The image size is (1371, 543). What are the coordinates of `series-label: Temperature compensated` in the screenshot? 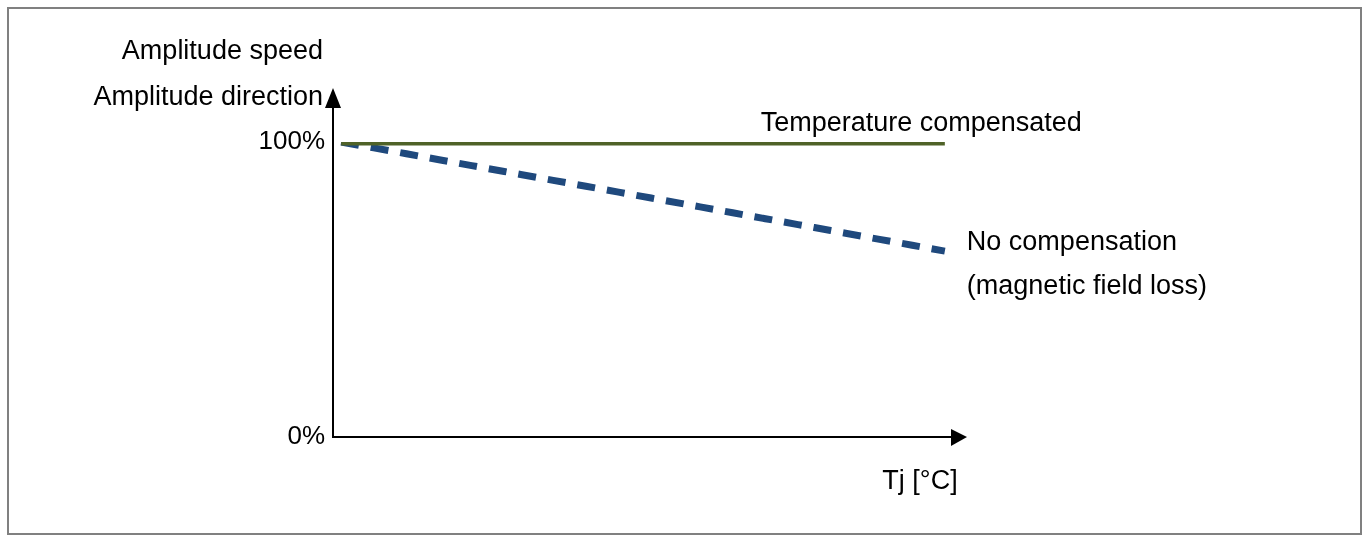 It's located at (921, 122).